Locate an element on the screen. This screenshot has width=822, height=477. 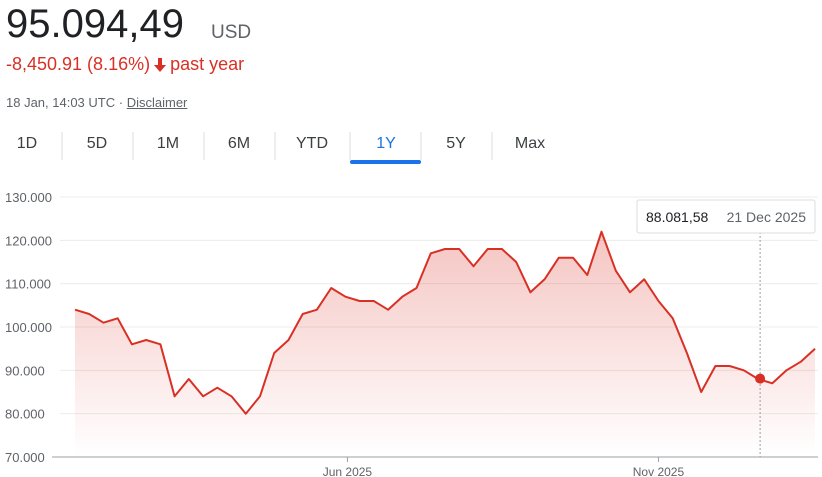
y-tick-label: 110.000 is located at coordinates (28, 284).